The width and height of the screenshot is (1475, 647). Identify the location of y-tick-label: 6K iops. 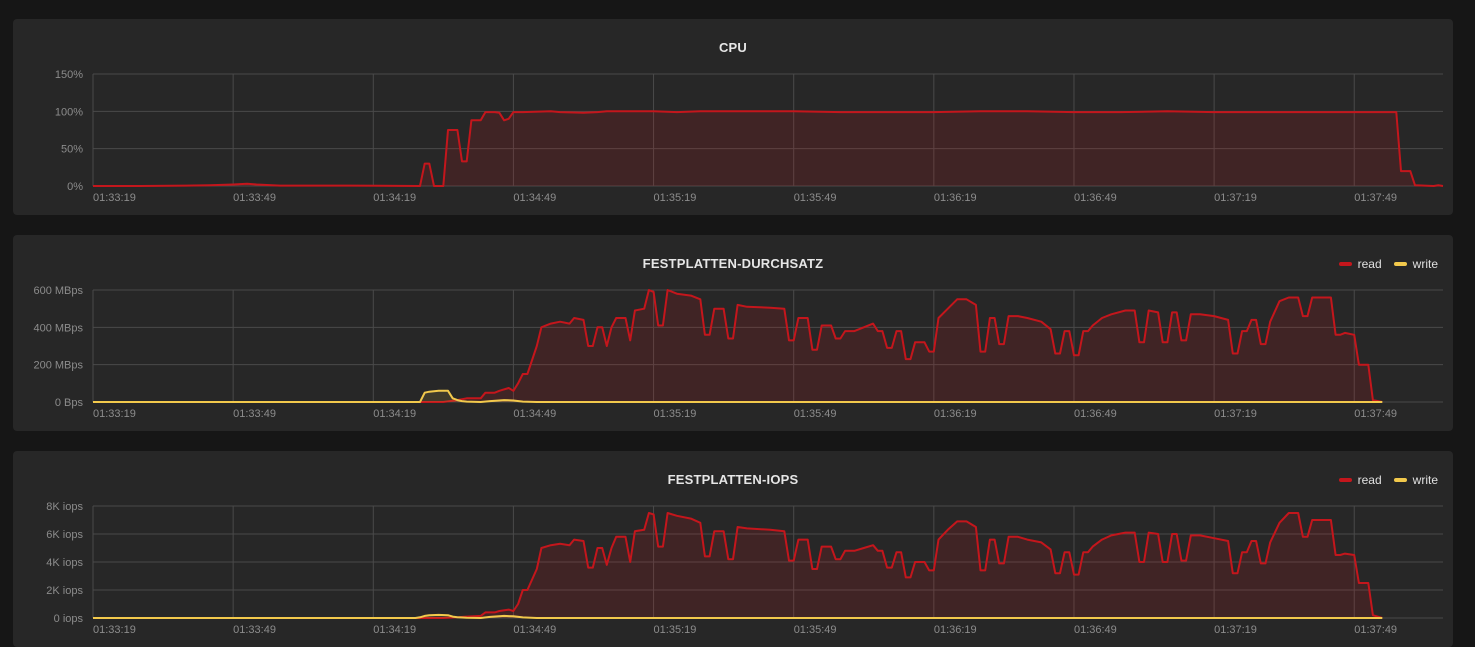
(64, 535).